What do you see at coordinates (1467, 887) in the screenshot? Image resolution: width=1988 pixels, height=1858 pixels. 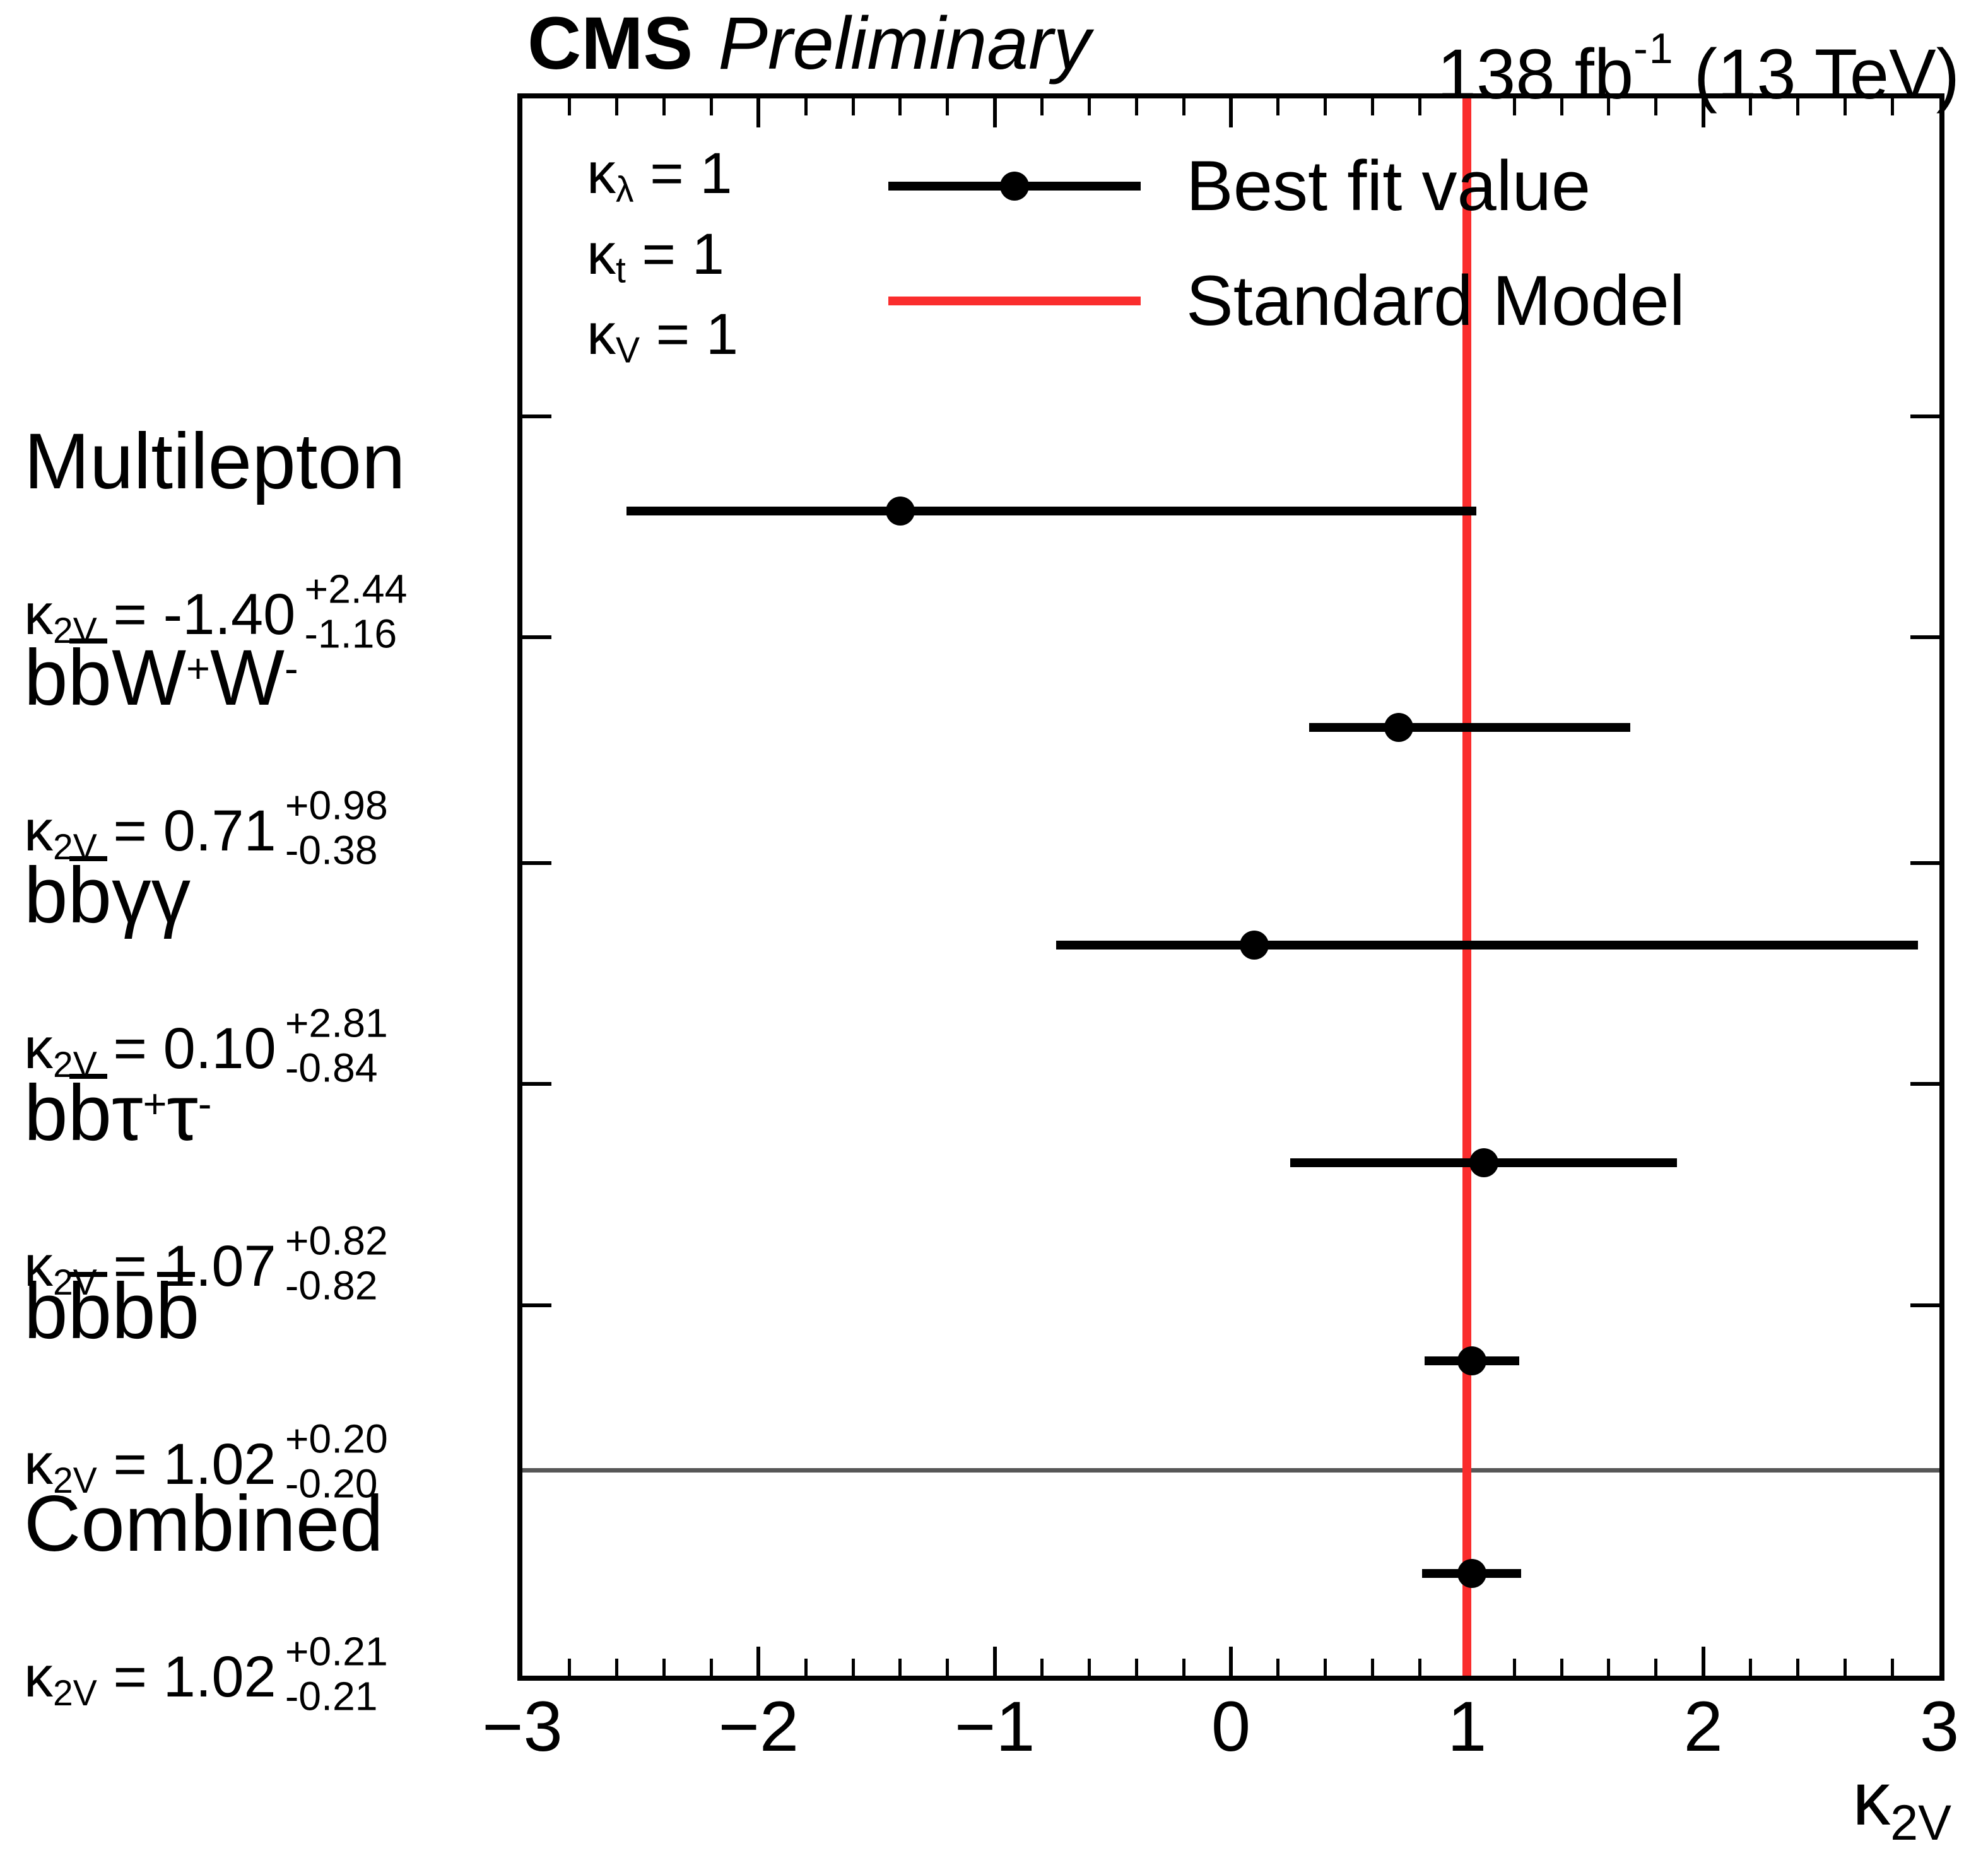 I see `standard-model-line` at bounding box center [1467, 887].